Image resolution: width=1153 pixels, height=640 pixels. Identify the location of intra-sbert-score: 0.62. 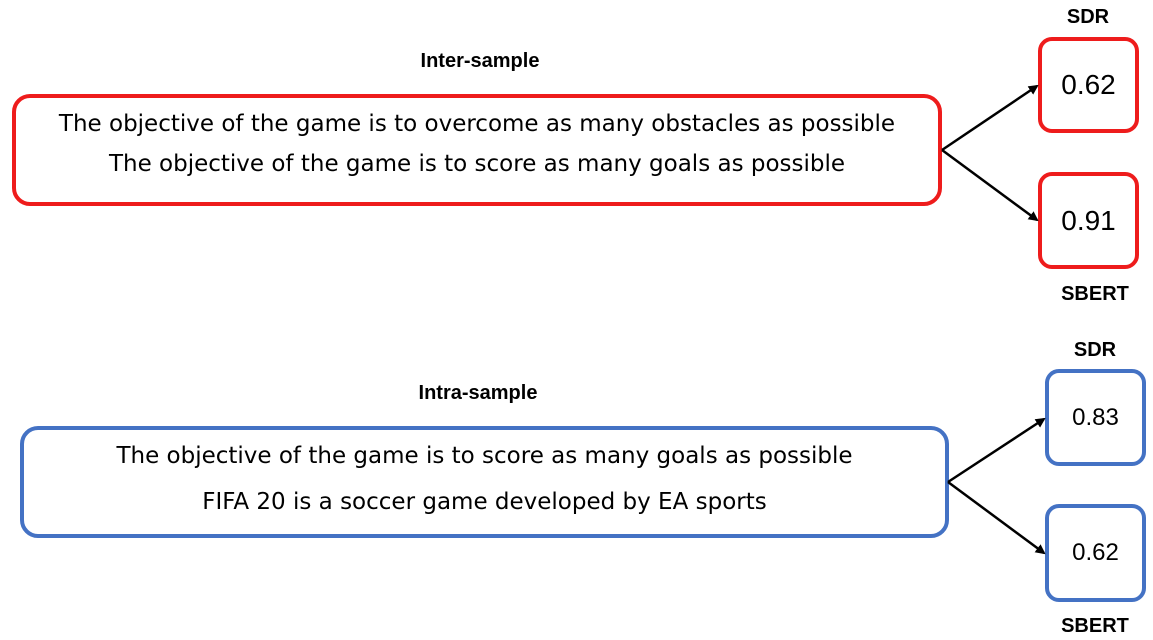
(1095, 553).